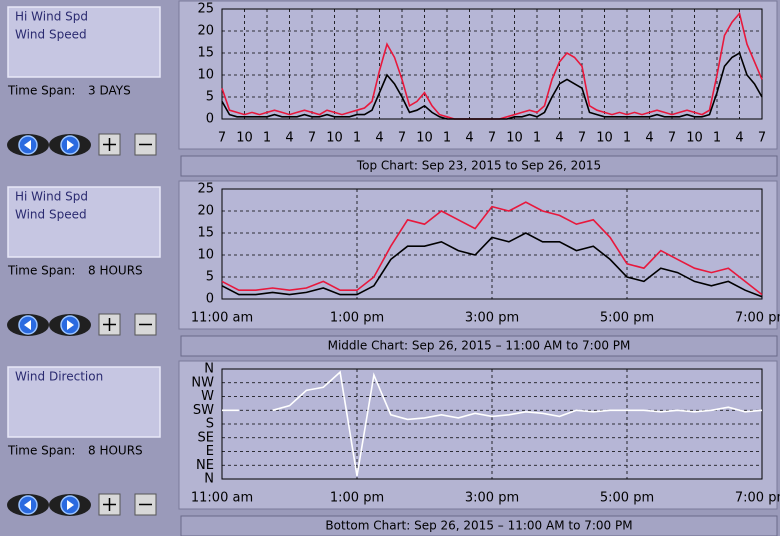 This screenshot has width=780, height=536. Describe the element at coordinates (202, 382) in the screenshot. I see `y-tick-label: NW` at that location.